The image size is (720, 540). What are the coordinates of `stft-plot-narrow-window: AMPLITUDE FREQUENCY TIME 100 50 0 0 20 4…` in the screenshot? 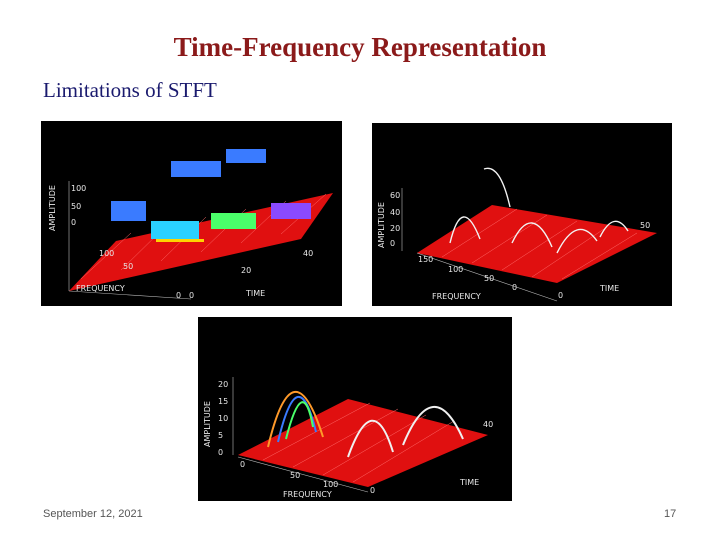 It's located at (191, 213).